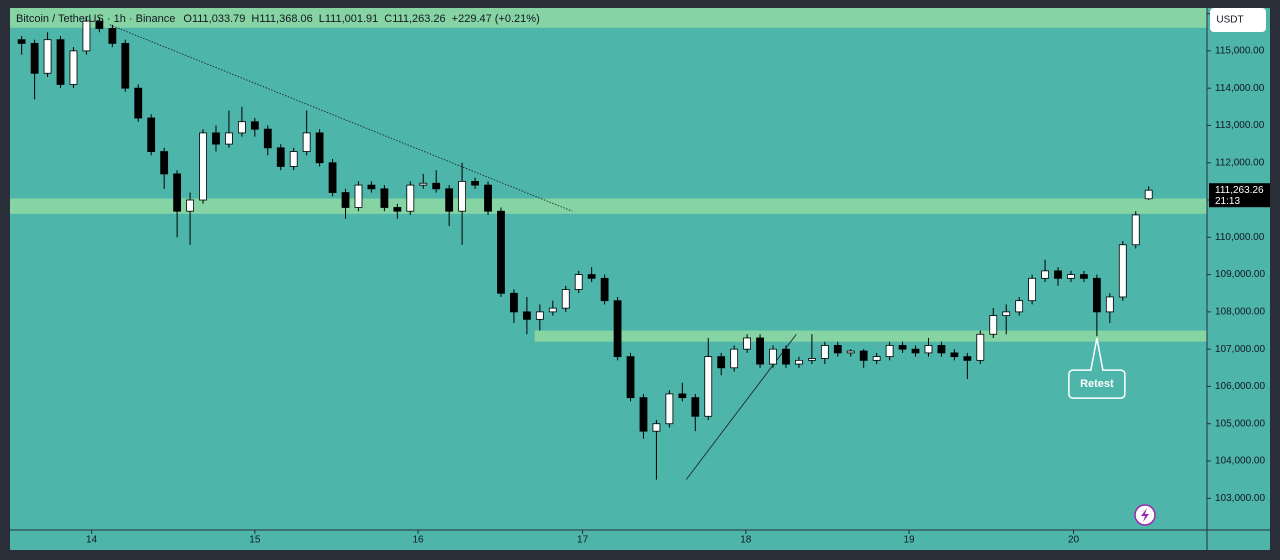 The width and height of the screenshot is (1280, 560). I want to click on x-tick-label: 20, so click(1074, 540).